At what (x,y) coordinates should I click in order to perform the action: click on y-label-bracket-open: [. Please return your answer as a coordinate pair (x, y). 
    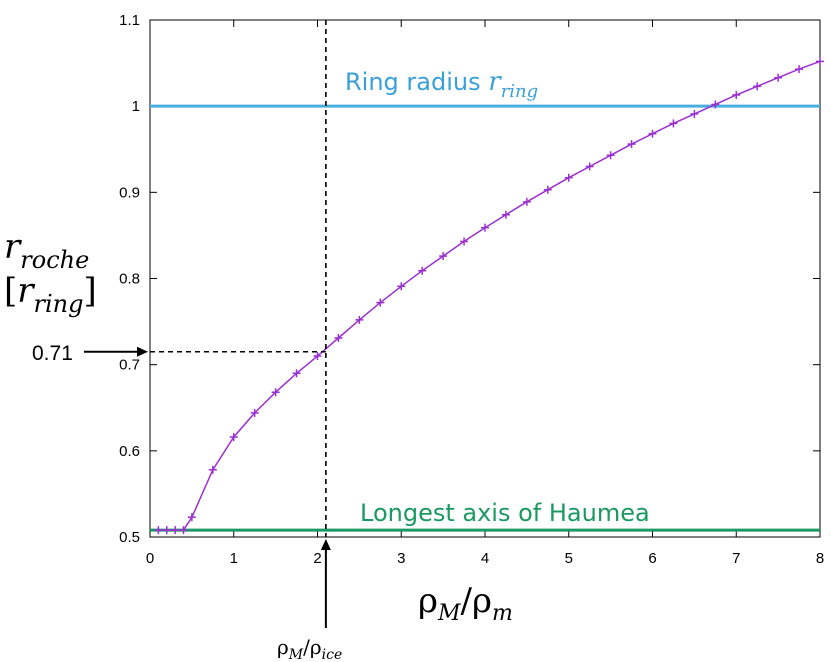
    Looking at the image, I should click on (10, 291).